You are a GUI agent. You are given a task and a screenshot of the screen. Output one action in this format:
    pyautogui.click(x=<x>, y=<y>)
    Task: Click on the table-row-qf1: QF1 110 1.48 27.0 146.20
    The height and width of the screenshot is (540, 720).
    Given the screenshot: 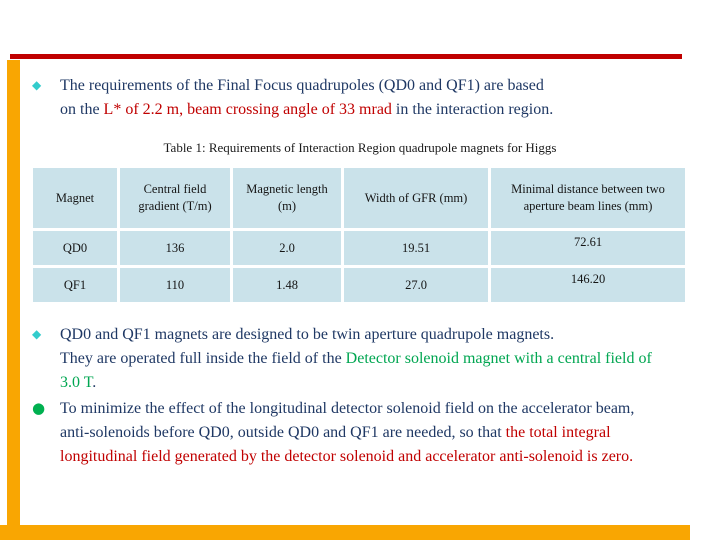 What is the action you would take?
    pyautogui.click(x=359, y=285)
    